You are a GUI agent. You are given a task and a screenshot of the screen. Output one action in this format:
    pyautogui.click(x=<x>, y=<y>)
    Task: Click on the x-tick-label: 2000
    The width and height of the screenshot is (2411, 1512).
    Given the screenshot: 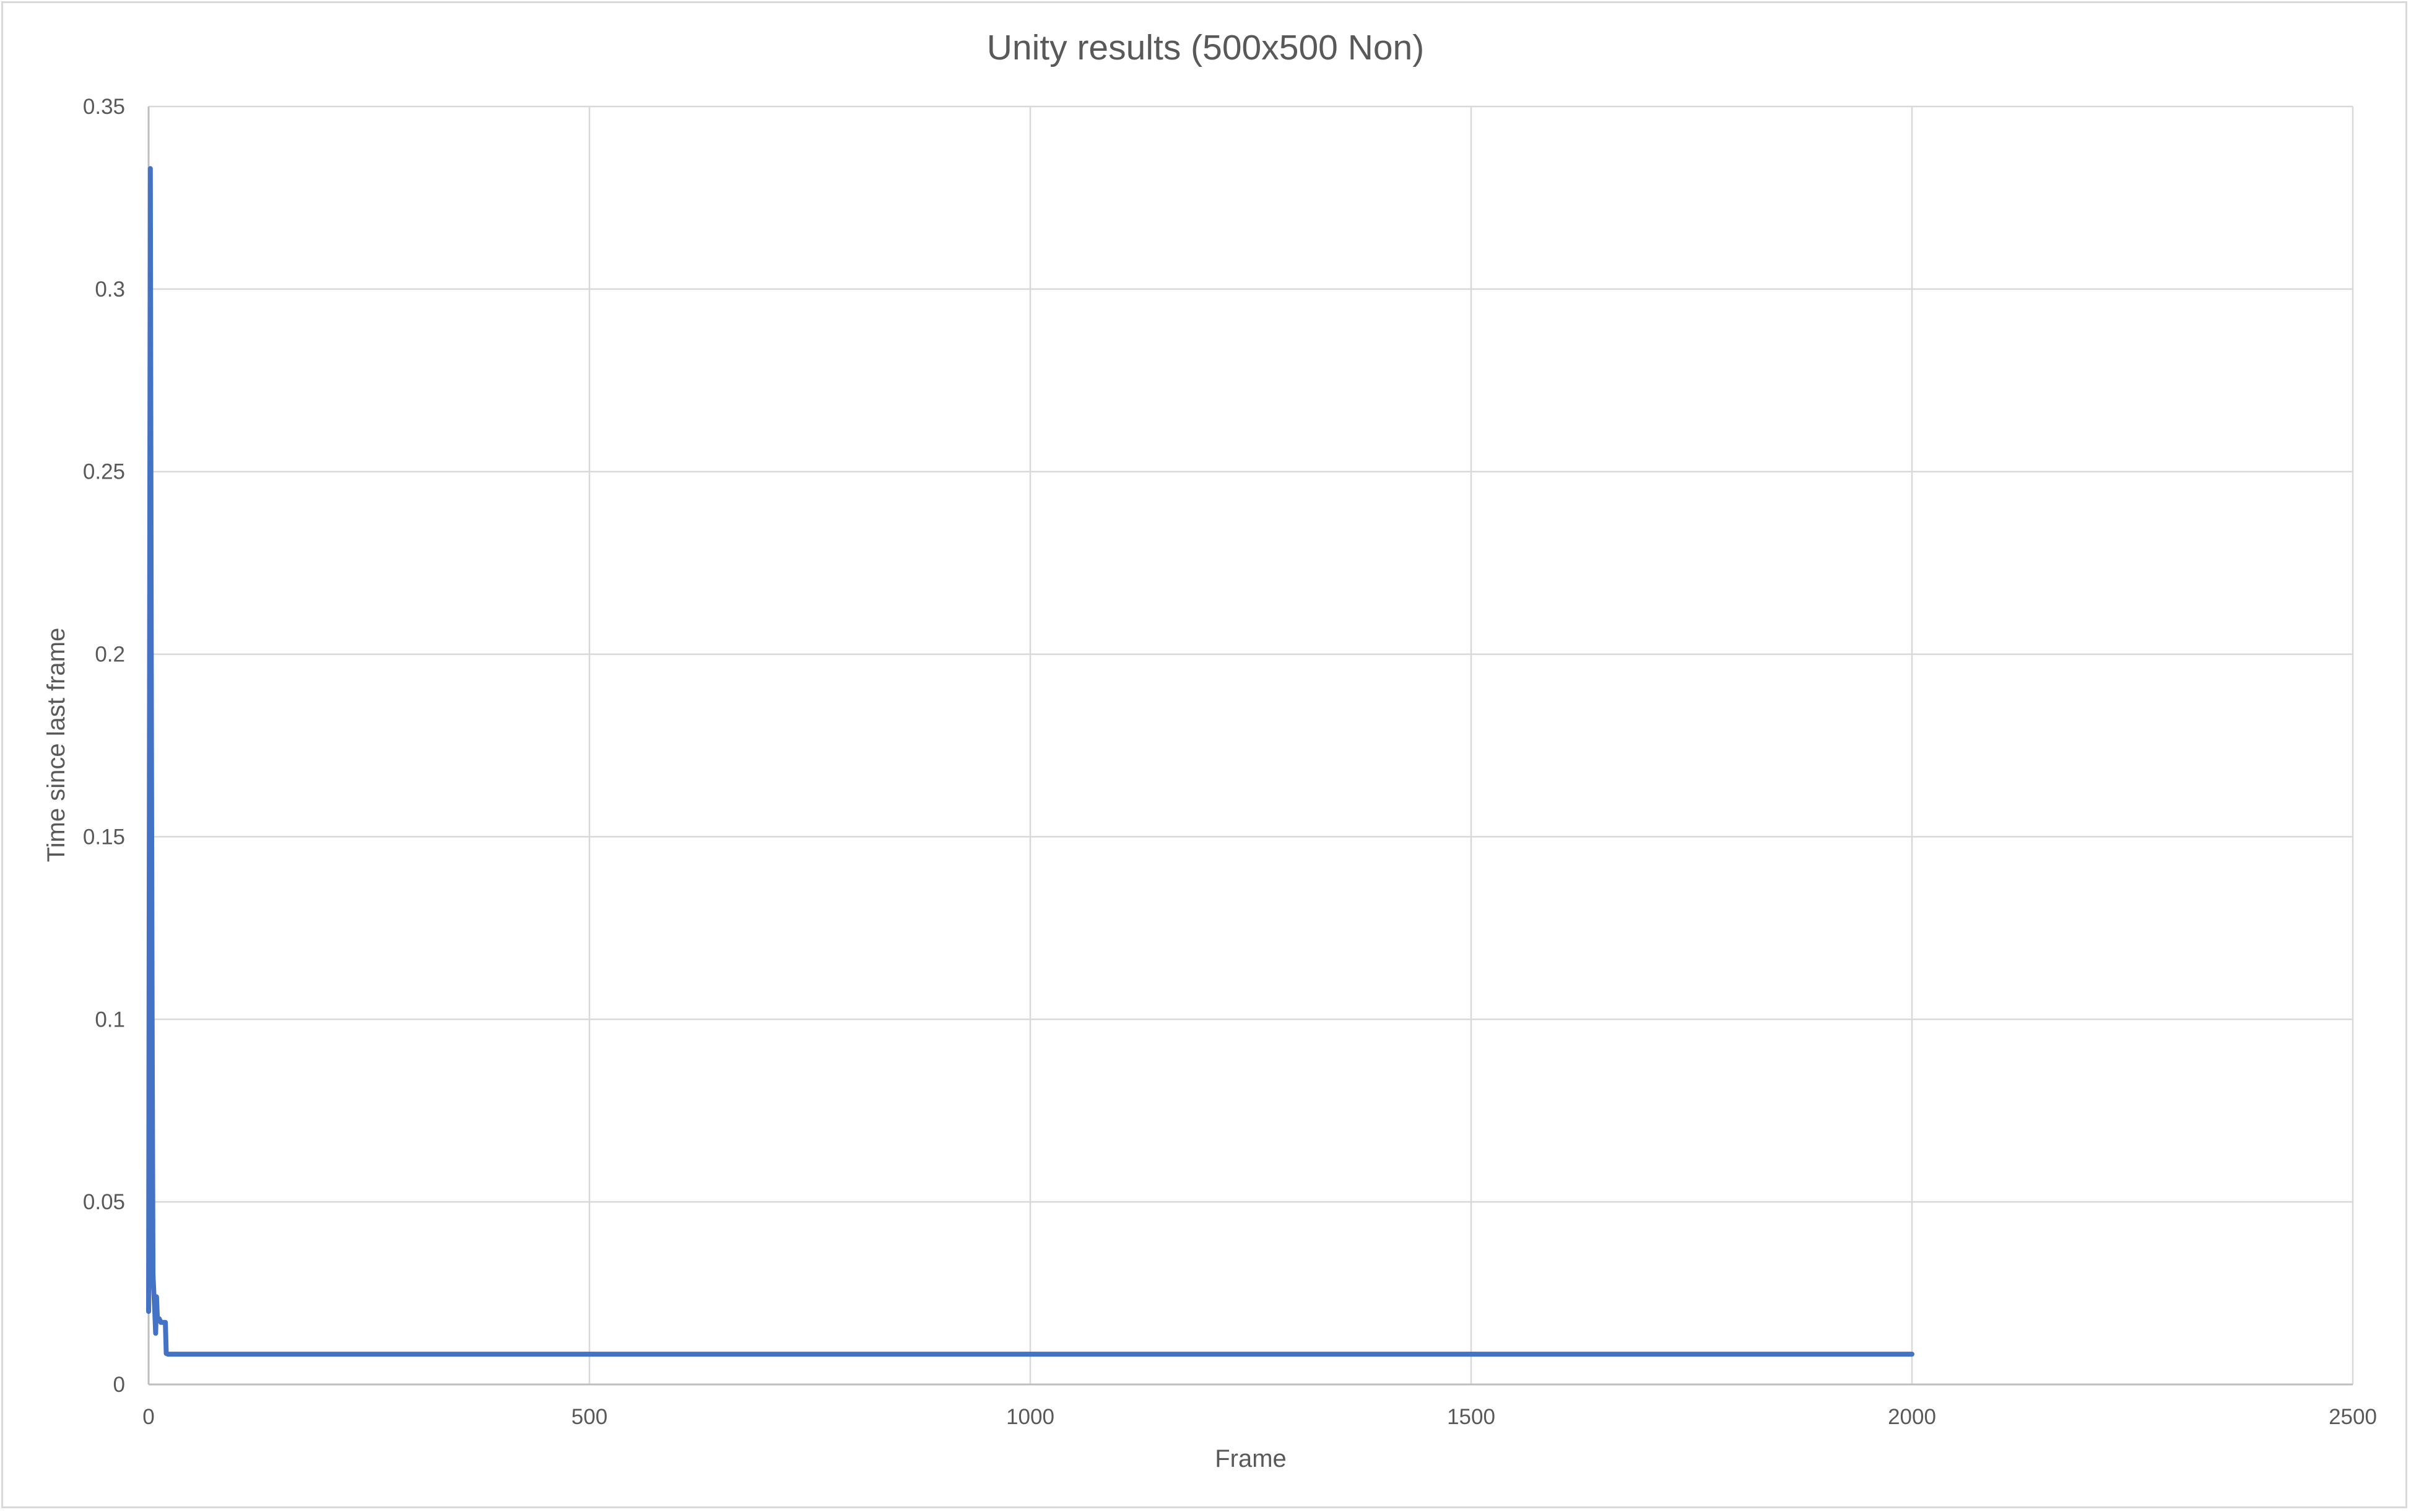 What is the action you would take?
    pyautogui.click(x=1912, y=1417)
    